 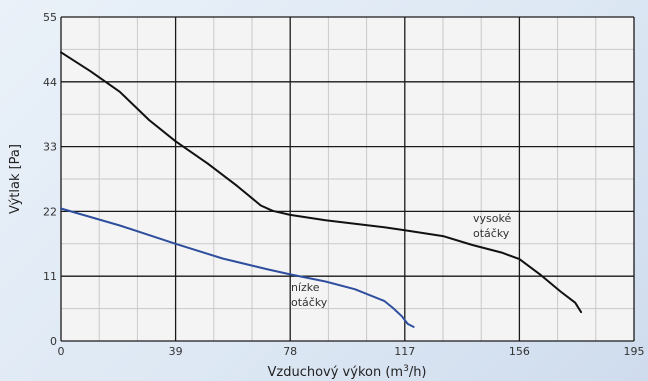 I want to click on x-tick-label: 0, so click(x=61, y=351).